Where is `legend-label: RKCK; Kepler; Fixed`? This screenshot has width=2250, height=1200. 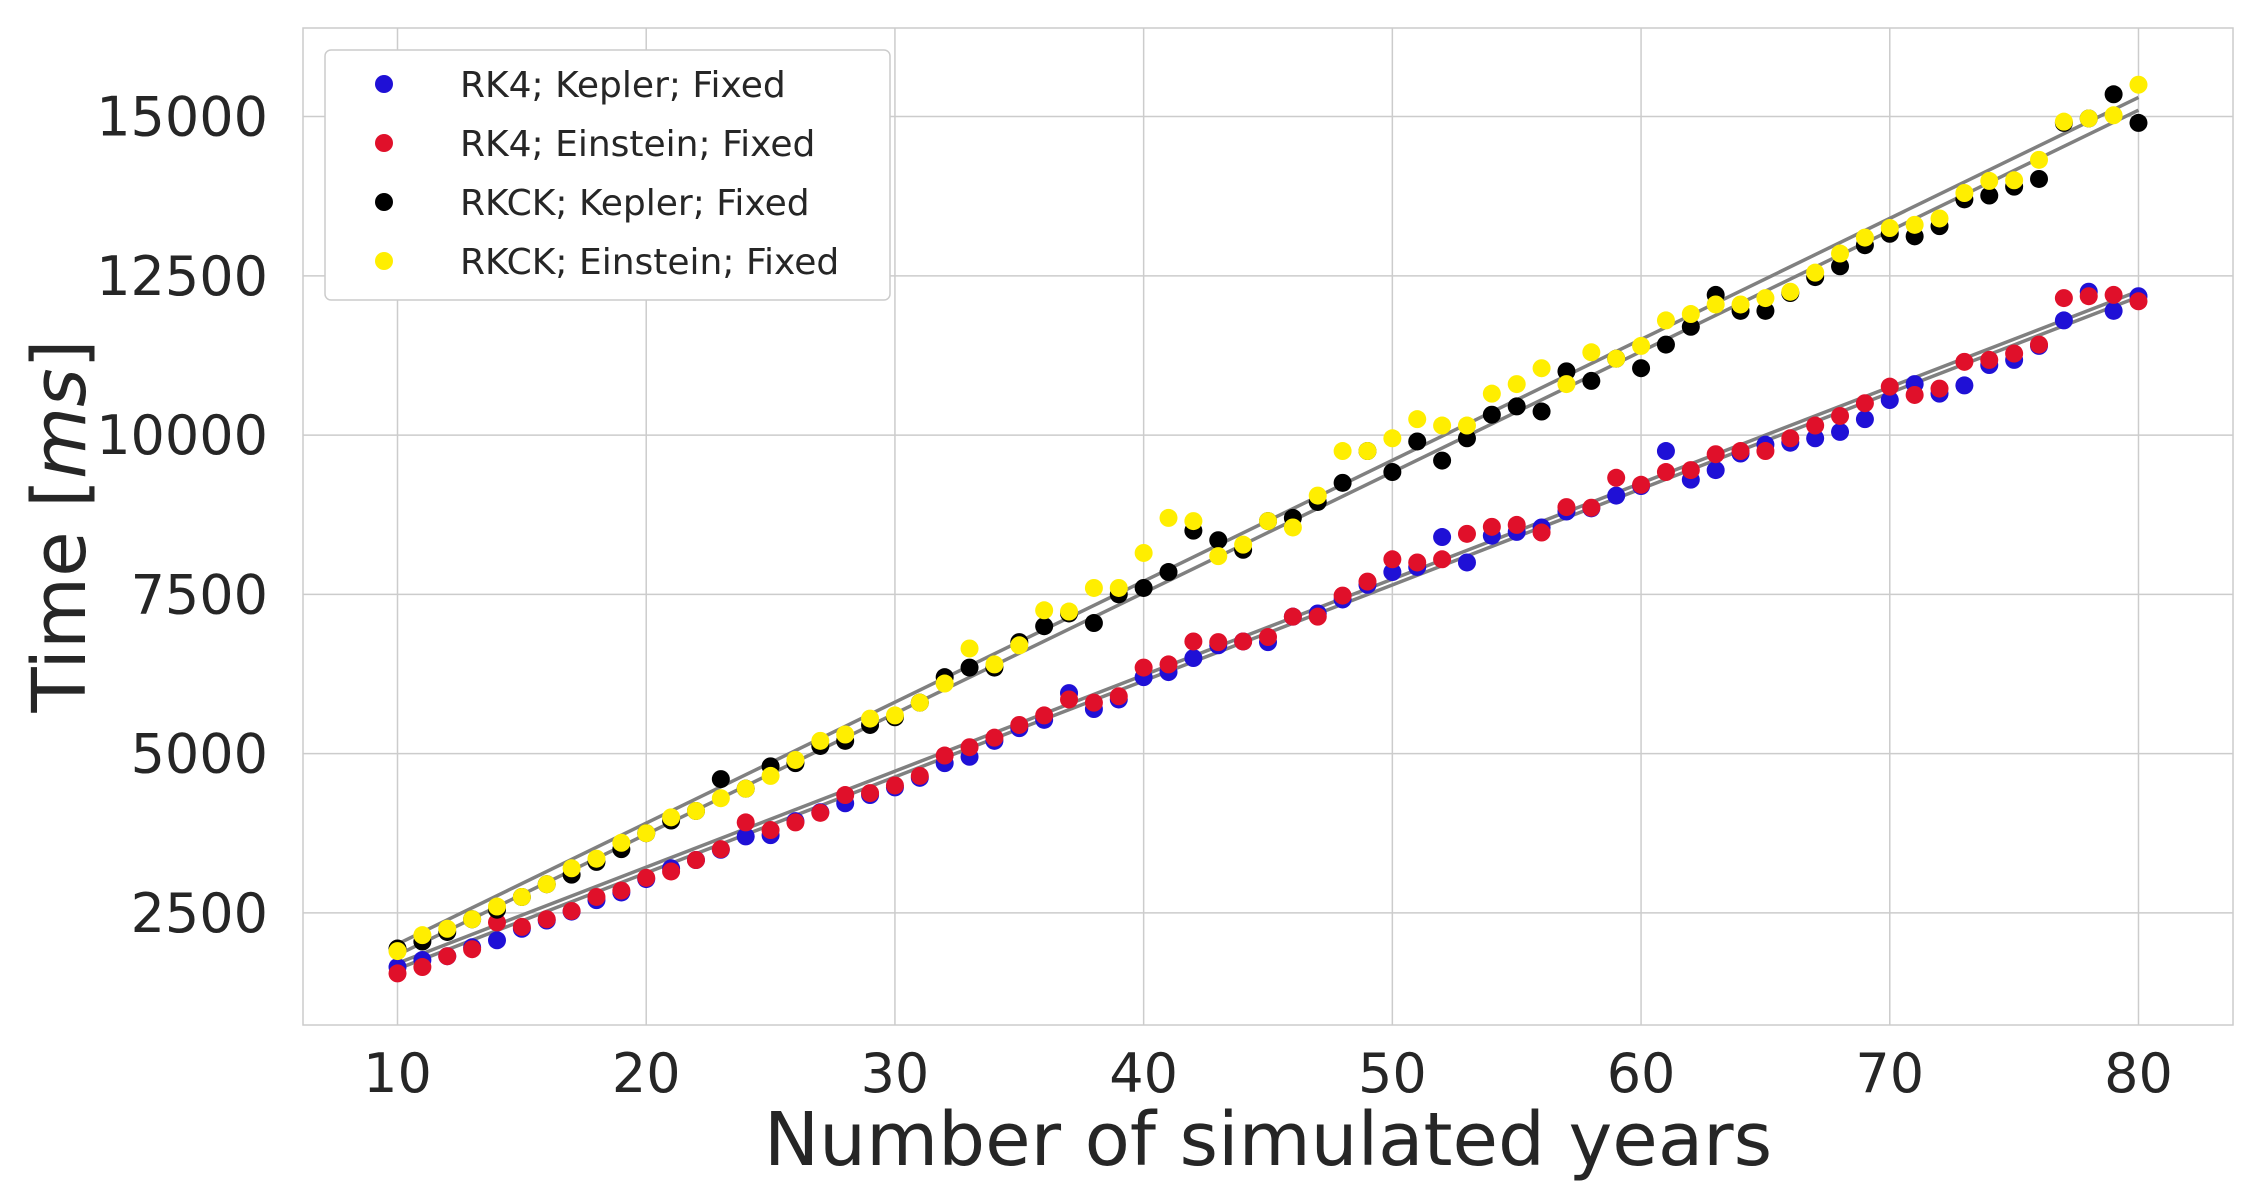 legend-label: RKCK; Kepler; Fixed is located at coordinates (635, 203).